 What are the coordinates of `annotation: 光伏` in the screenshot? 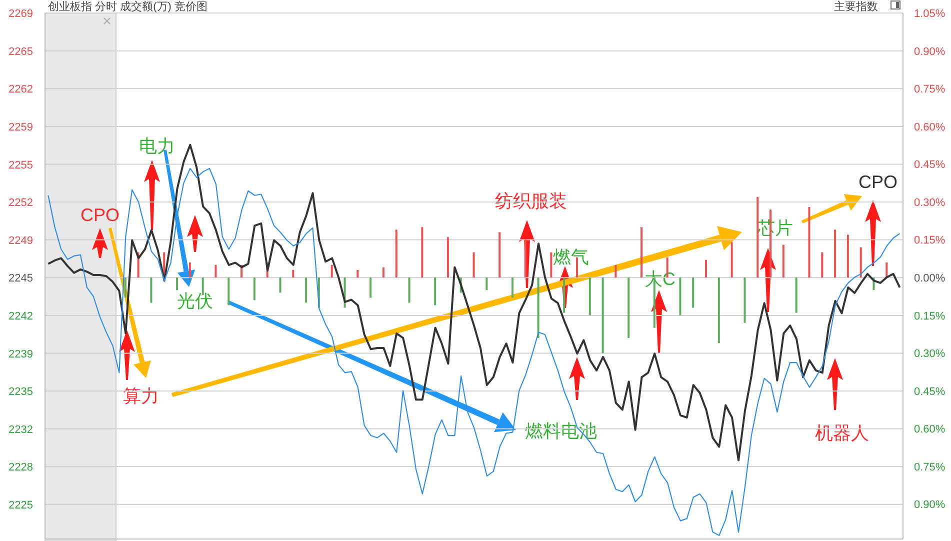 It's located at (195, 301).